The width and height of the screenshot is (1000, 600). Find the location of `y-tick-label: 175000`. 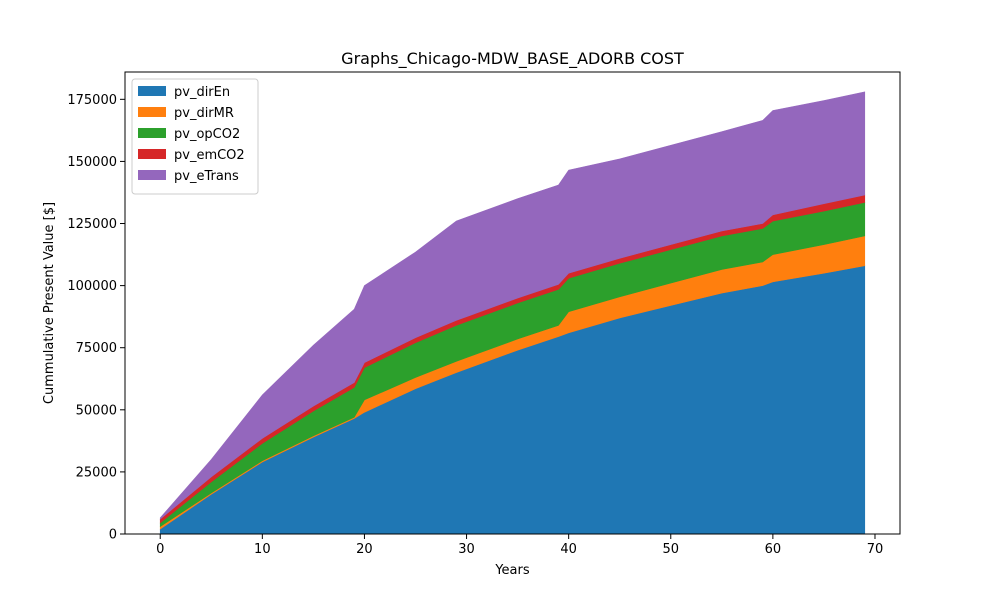

y-tick-label: 175000 is located at coordinates (92, 100).